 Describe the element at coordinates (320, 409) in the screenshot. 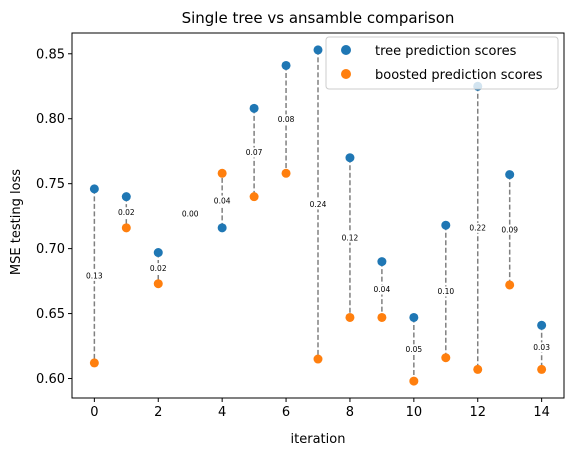

I see `x-axis: 0 2 4 6 8 10 12 14` at that location.